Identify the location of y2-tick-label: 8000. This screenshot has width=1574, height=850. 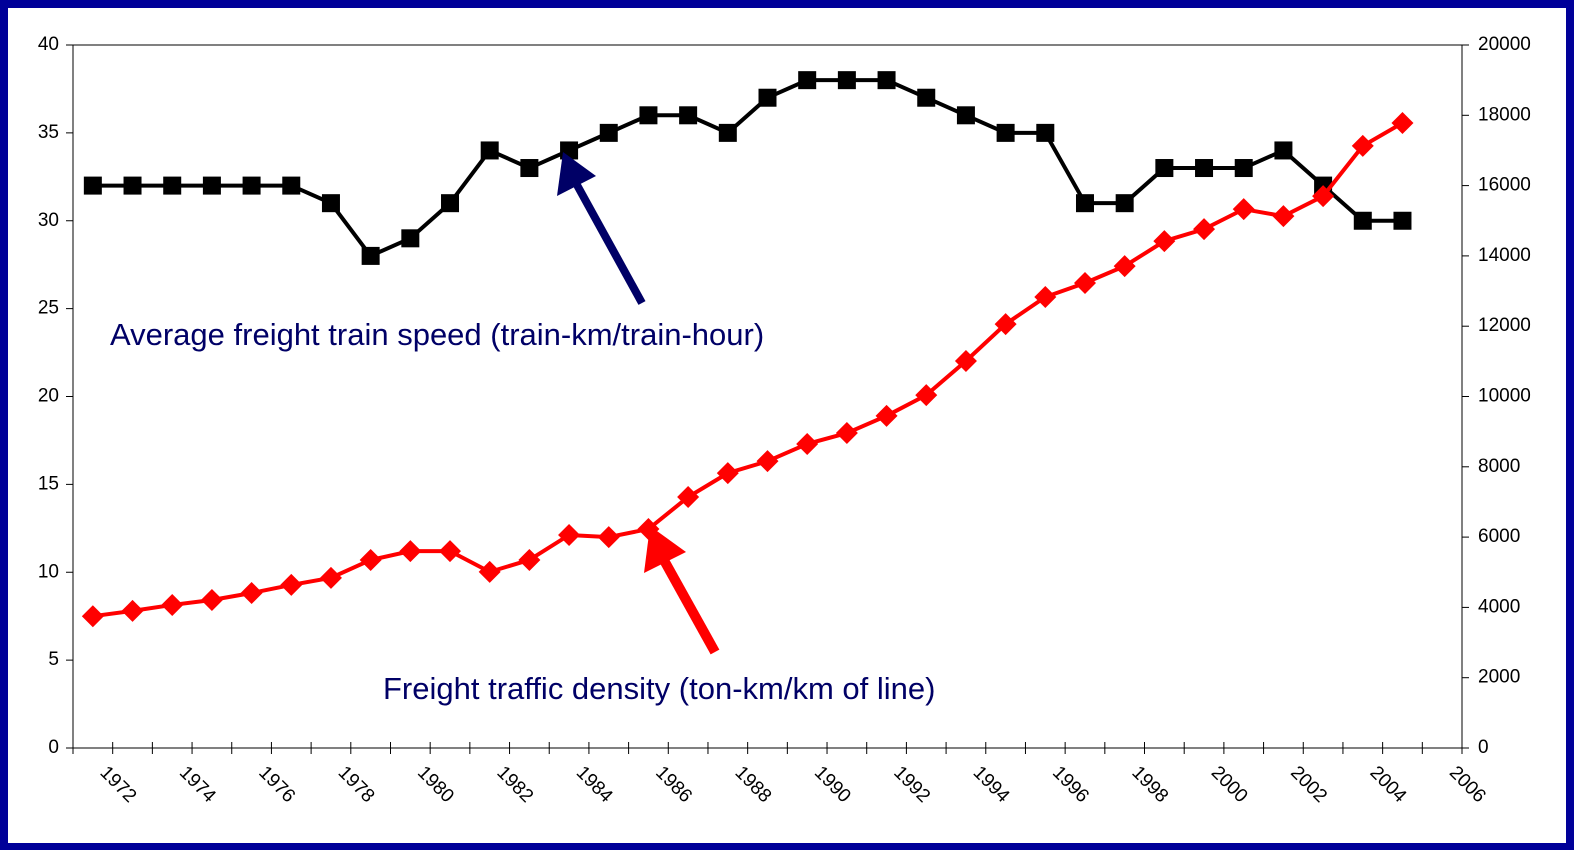
(1499, 466).